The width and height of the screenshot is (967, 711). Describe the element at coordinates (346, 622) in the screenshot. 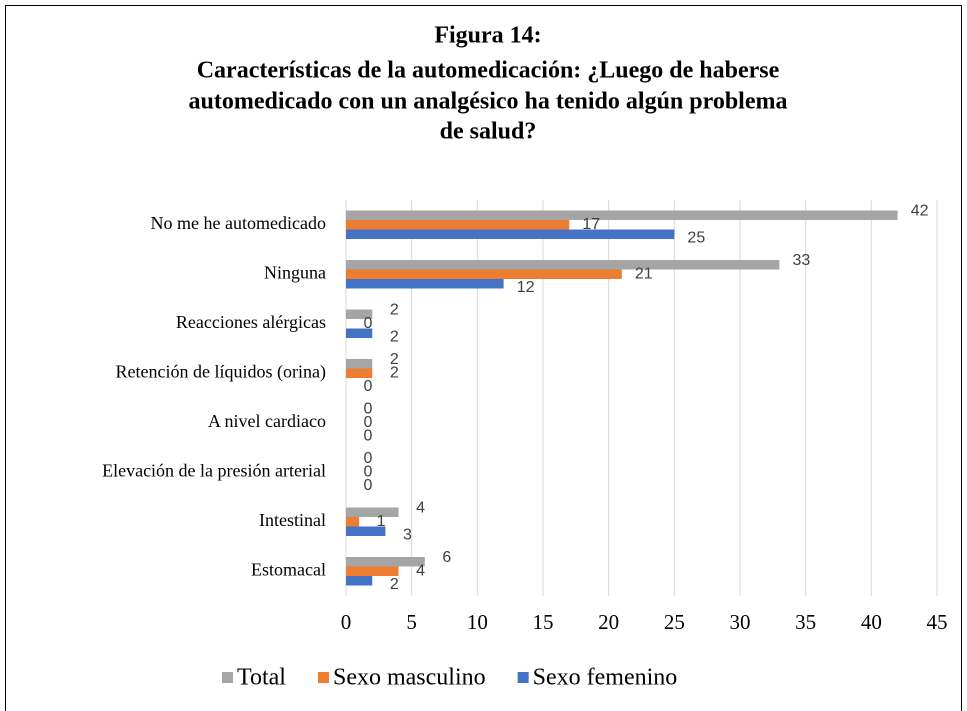

I see `x-tick-label: 0` at that location.